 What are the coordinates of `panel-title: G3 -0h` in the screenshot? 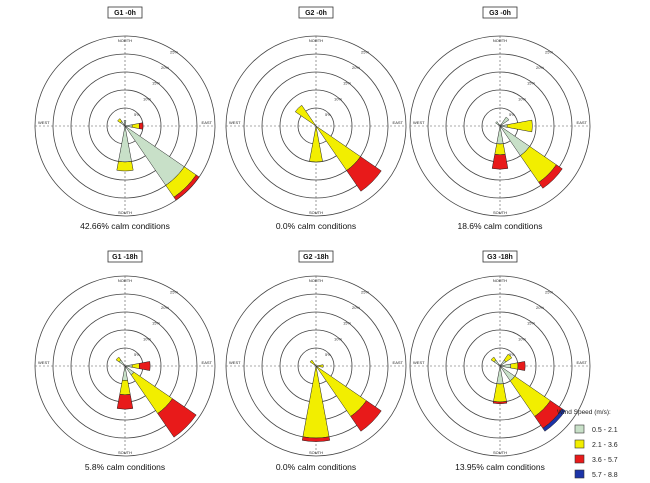 It's located at (500, 13).